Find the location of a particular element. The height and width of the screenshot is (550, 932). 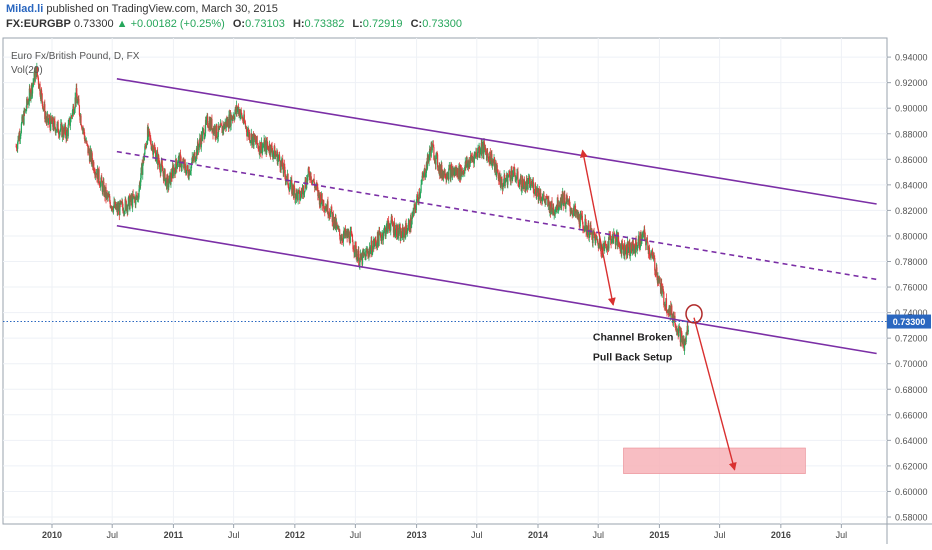

pull-back-label: Pull Back Setup is located at coordinates (632, 358).